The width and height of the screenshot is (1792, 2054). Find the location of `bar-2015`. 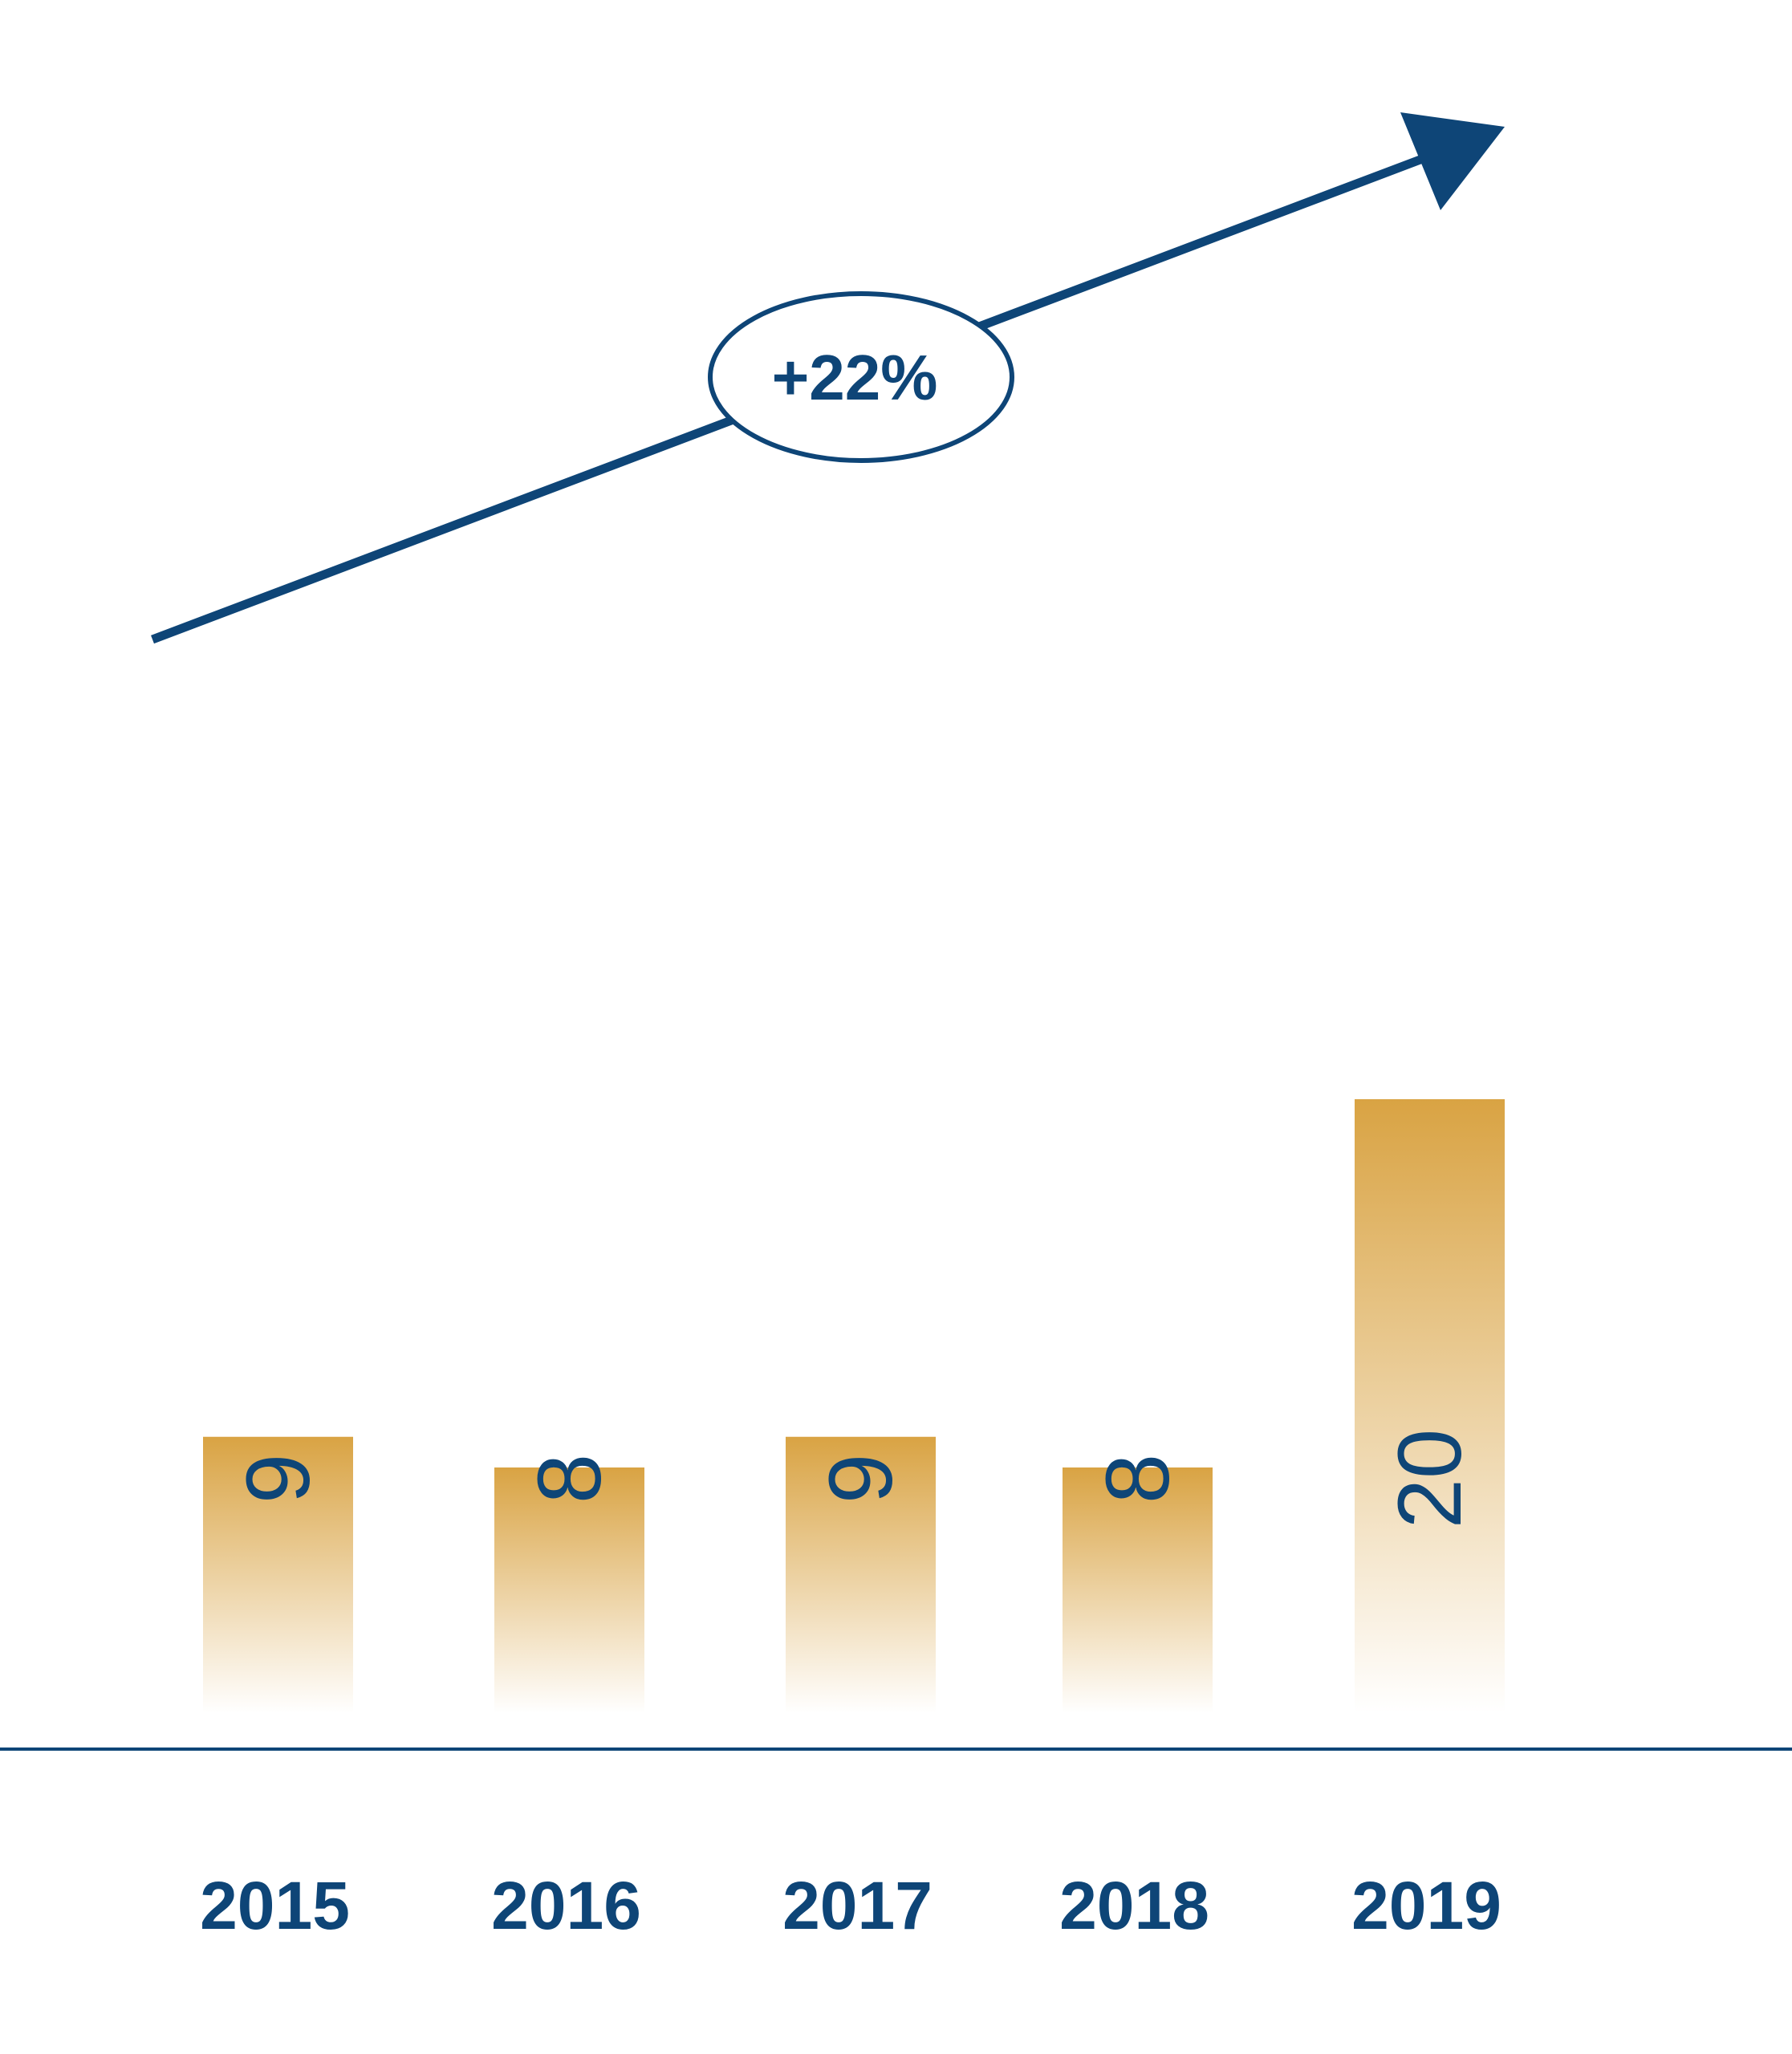

bar-2015 is located at coordinates (278, 1574).